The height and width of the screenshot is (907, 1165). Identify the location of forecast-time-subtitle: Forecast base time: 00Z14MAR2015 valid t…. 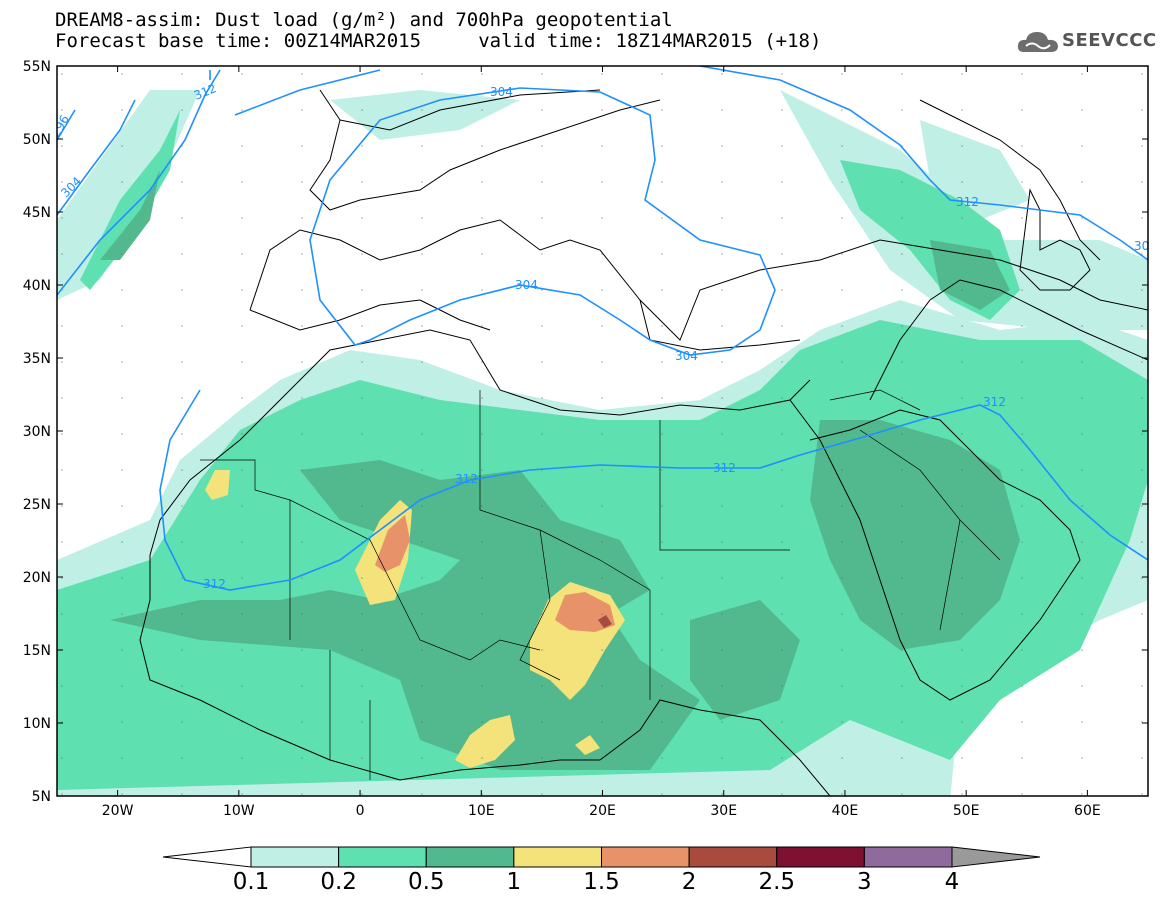
(438, 41).